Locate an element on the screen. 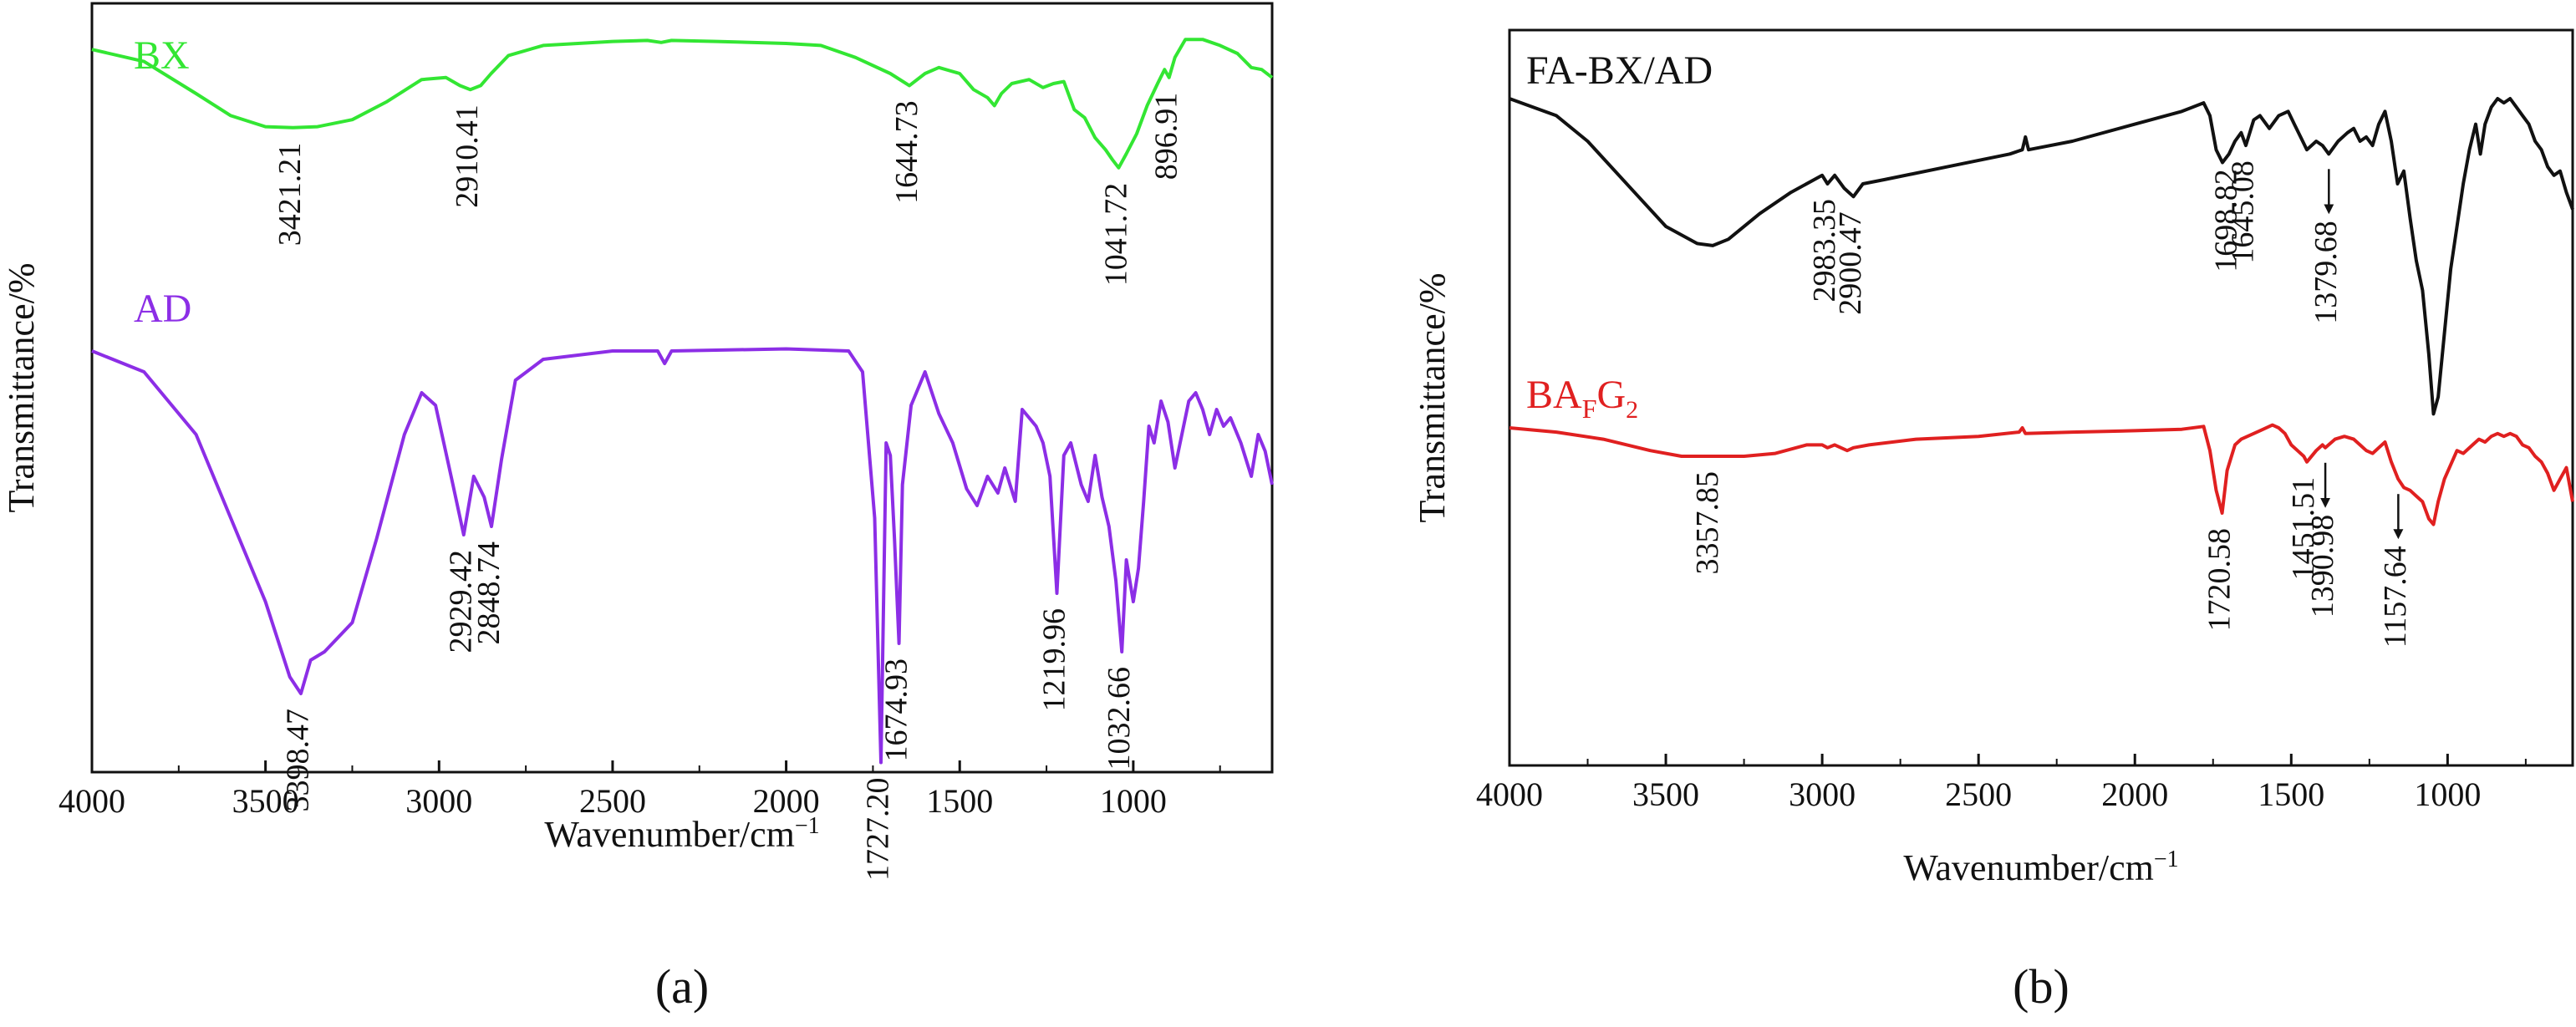 The width and height of the screenshot is (2576, 1027). panel-b-y-axis-label: Transmittance/% is located at coordinates (1432, 398).